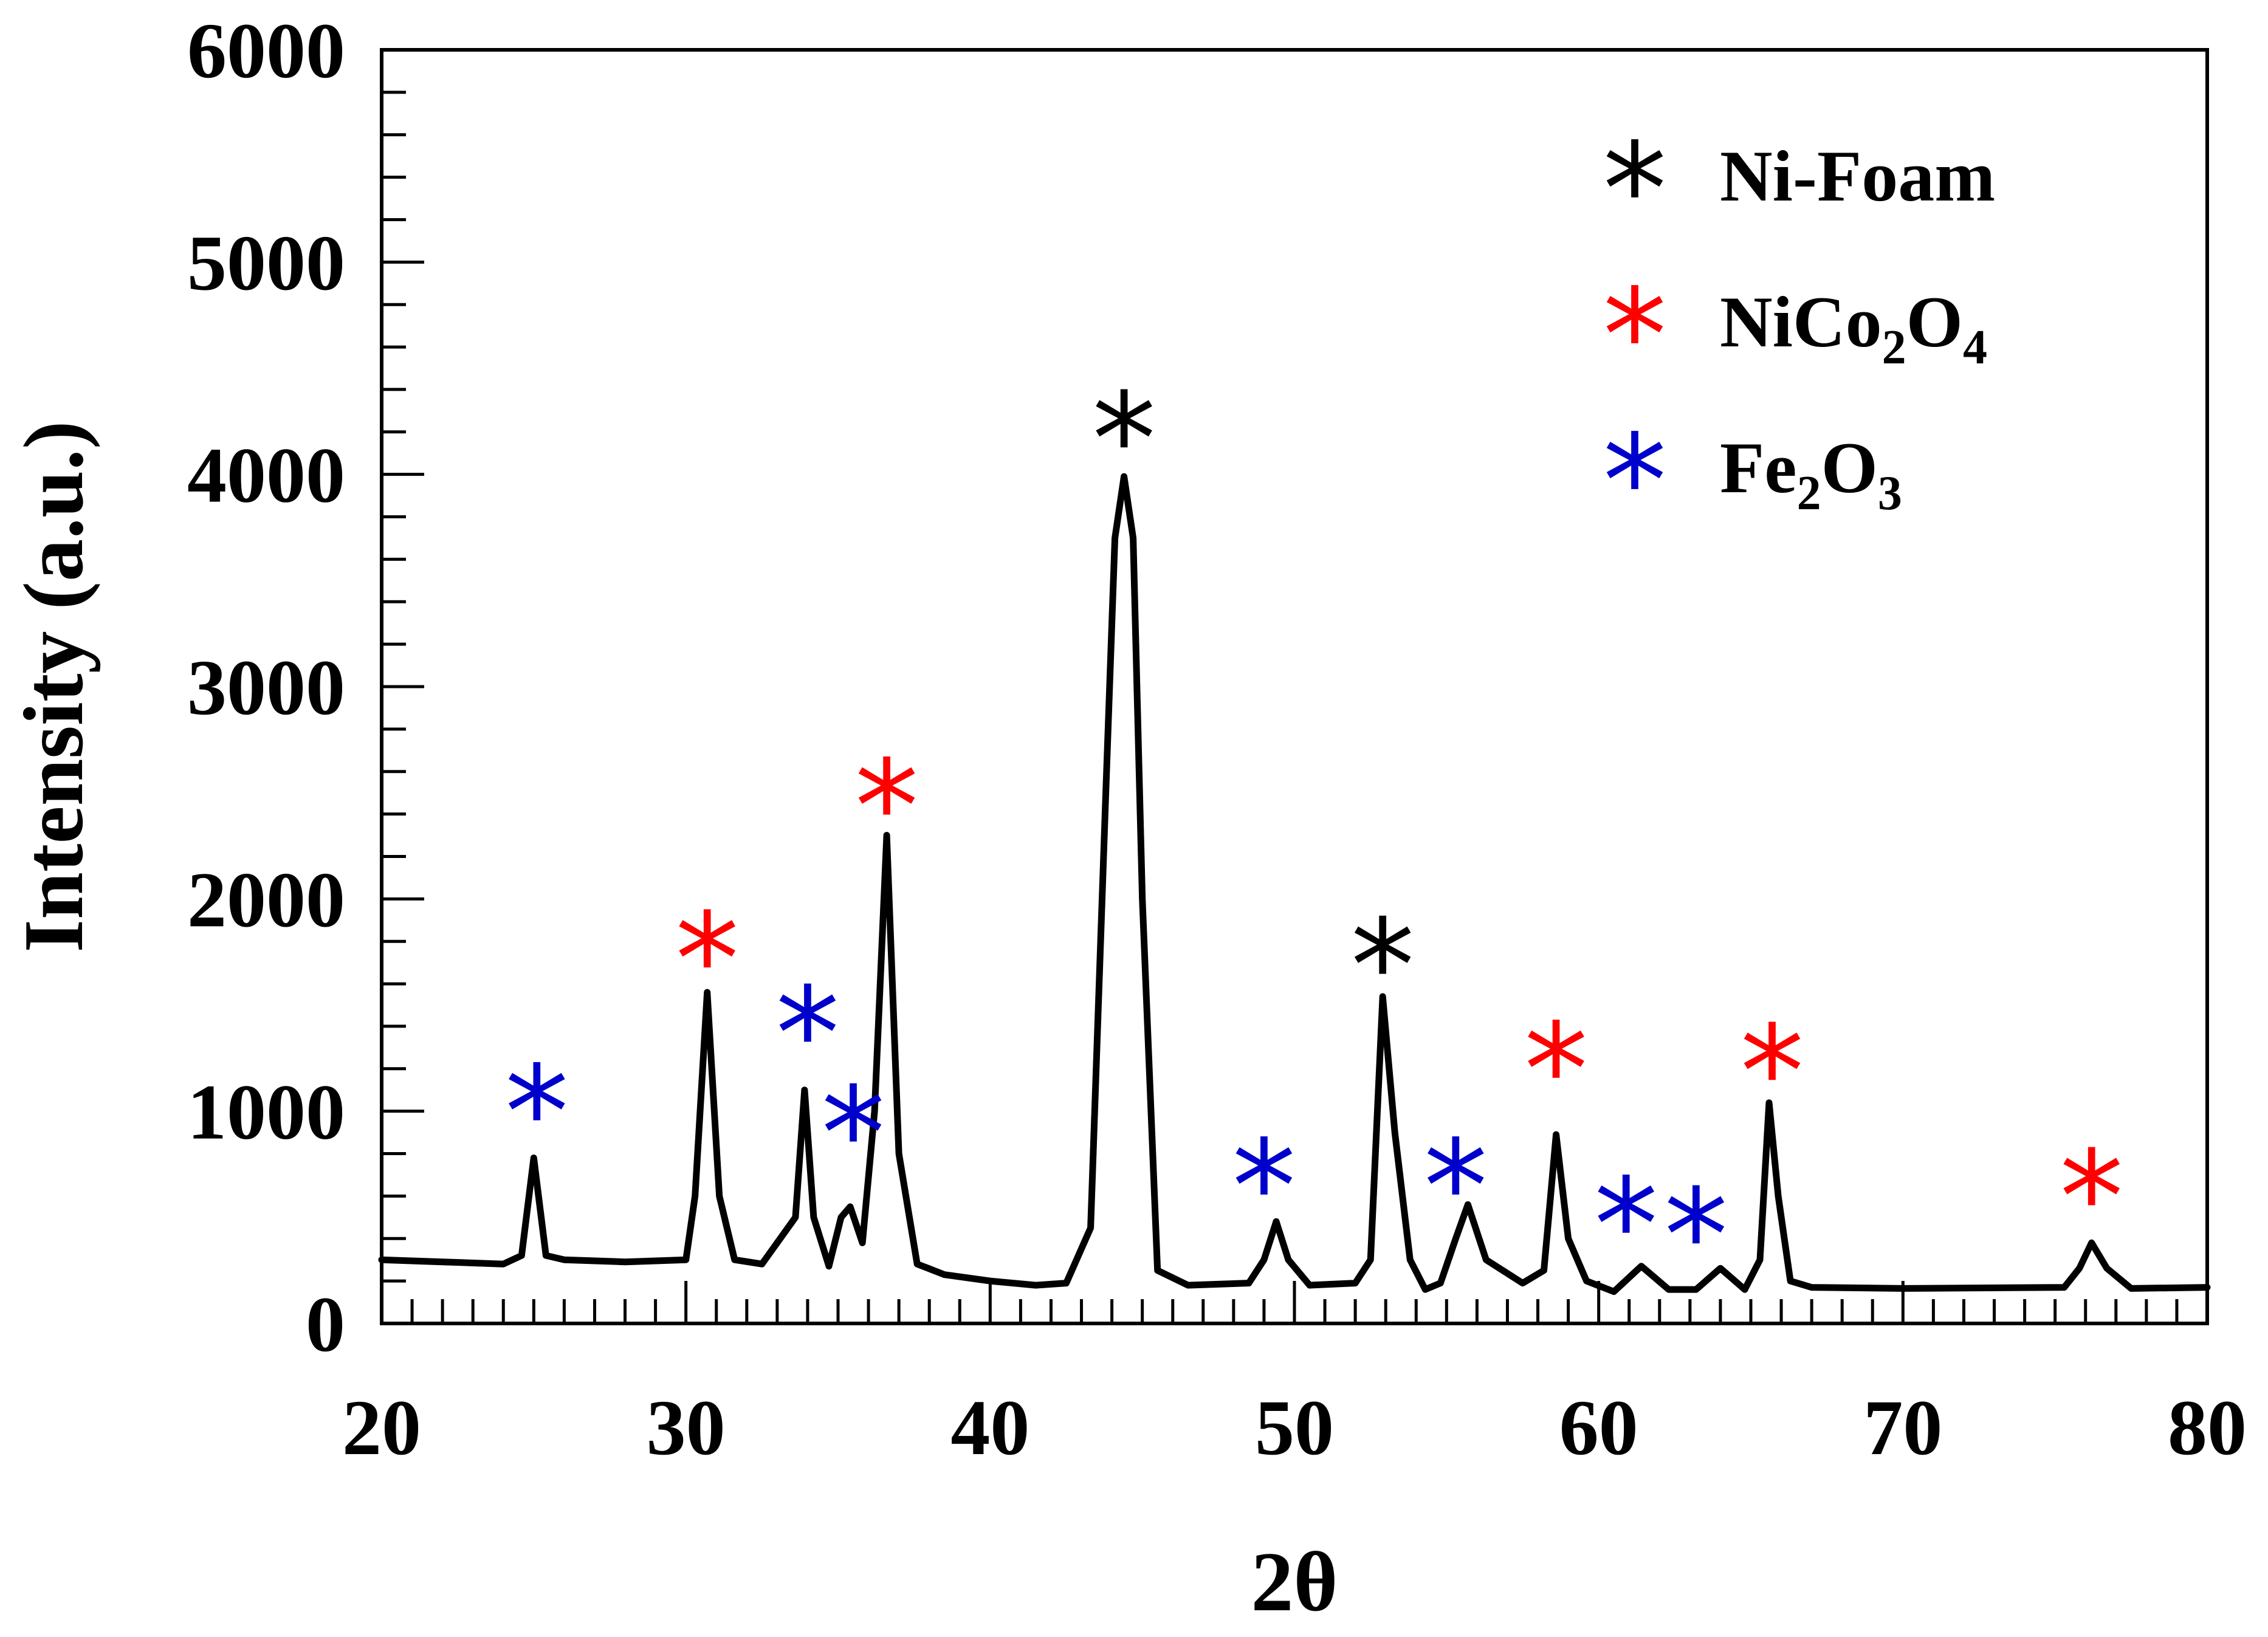  Describe the element at coordinates (266, 900) in the screenshot. I see `y-tick-label: 2000` at that location.